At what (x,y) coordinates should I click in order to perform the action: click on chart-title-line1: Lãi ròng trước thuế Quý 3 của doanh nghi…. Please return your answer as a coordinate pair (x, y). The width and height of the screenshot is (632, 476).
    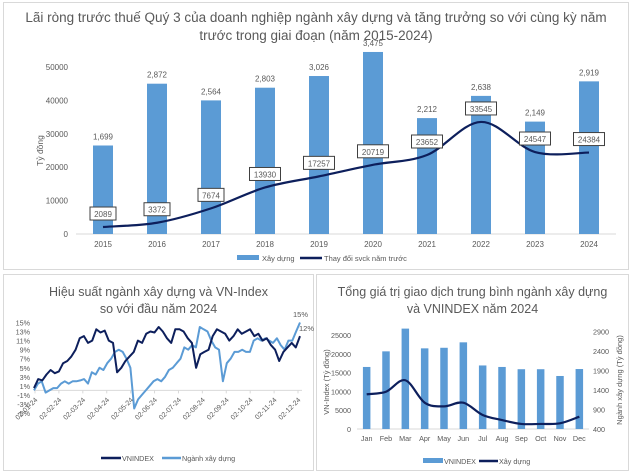
    Looking at the image, I should click on (316, 17).